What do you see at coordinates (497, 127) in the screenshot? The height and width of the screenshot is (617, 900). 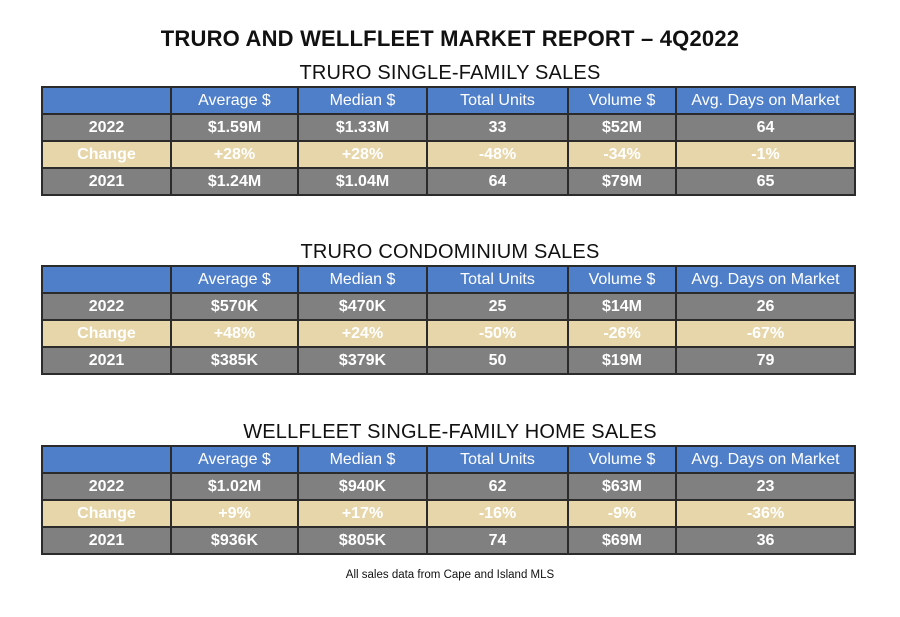 I see `cell-total-units: 33` at bounding box center [497, 127].